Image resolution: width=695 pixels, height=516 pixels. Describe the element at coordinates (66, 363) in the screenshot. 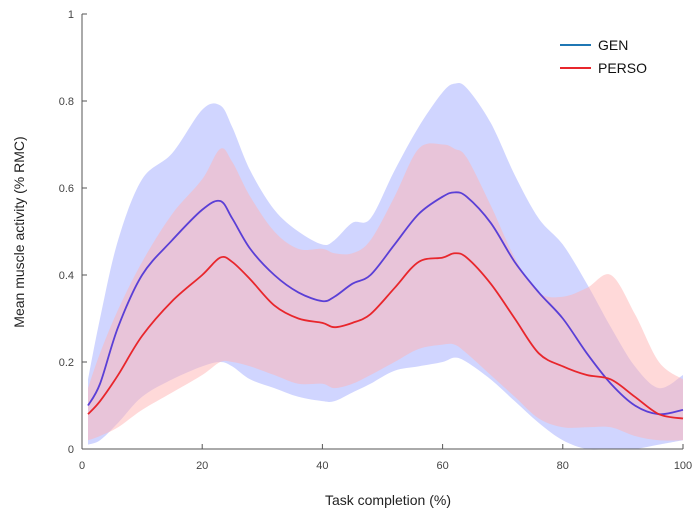

I see `y-tick-label: 0.2` at that location.